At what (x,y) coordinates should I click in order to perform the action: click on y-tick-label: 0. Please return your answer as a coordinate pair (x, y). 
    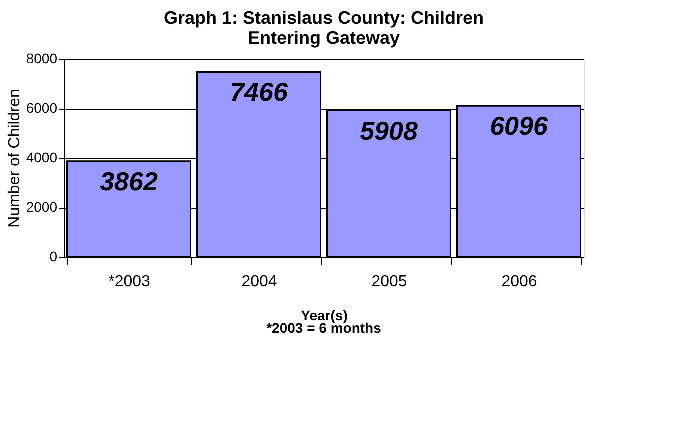
    Looking at the image, I should click on (54, 256).